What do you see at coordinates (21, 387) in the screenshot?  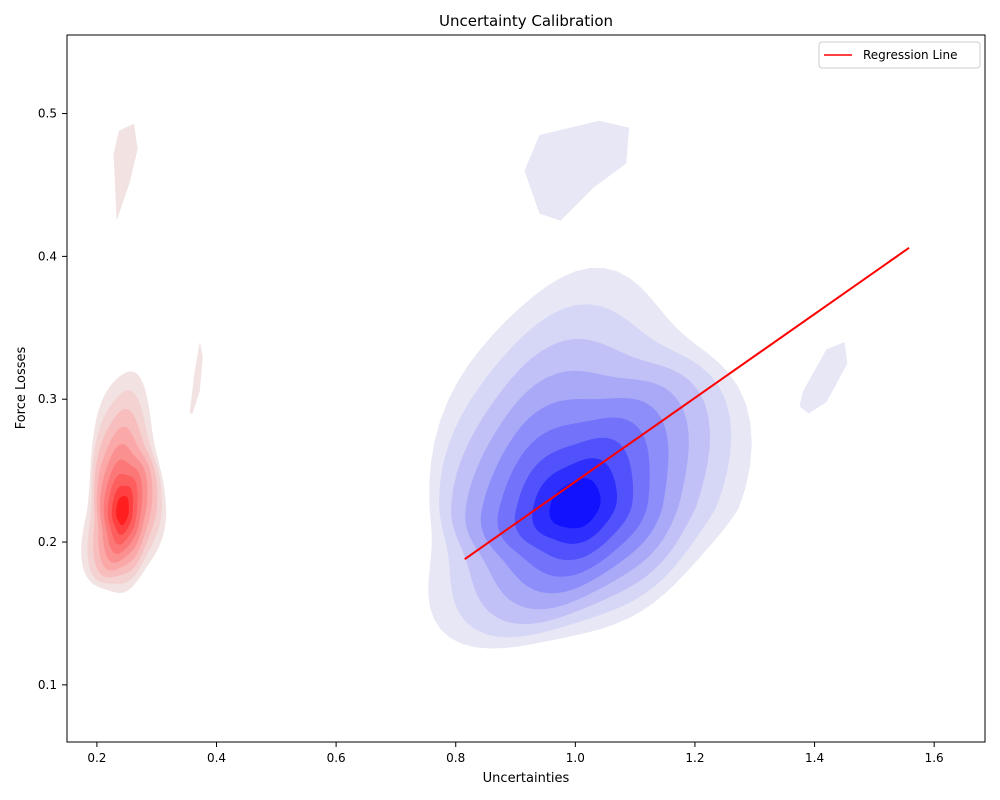 I see `y-axis-title: Force Losses` at bounding box center [21, 387].